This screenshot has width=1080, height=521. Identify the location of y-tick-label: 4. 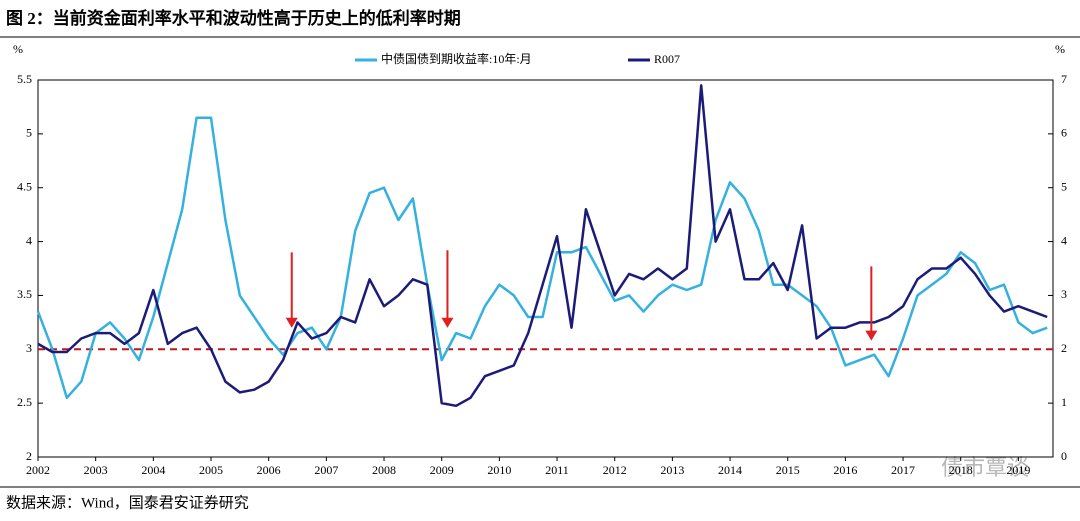
(29, 240).